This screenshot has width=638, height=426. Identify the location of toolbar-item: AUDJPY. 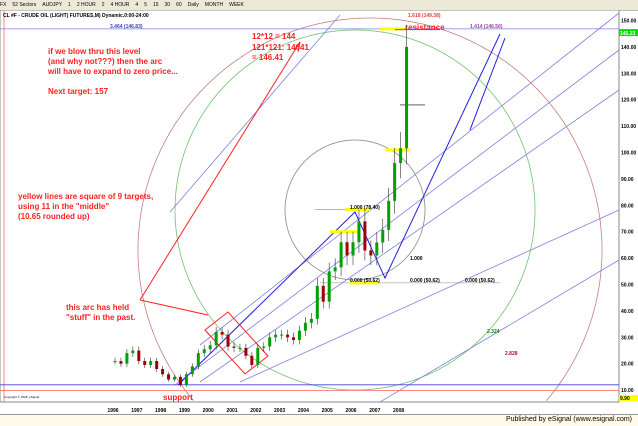
(52, 5).